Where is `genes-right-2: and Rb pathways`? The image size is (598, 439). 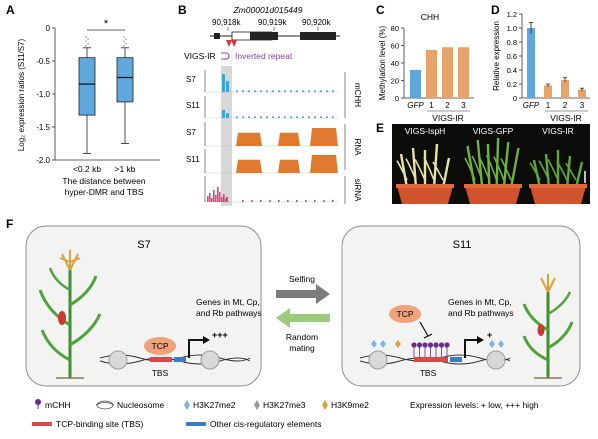
genes-right-2: and Rb pathways is located at coordinates (481, 313).